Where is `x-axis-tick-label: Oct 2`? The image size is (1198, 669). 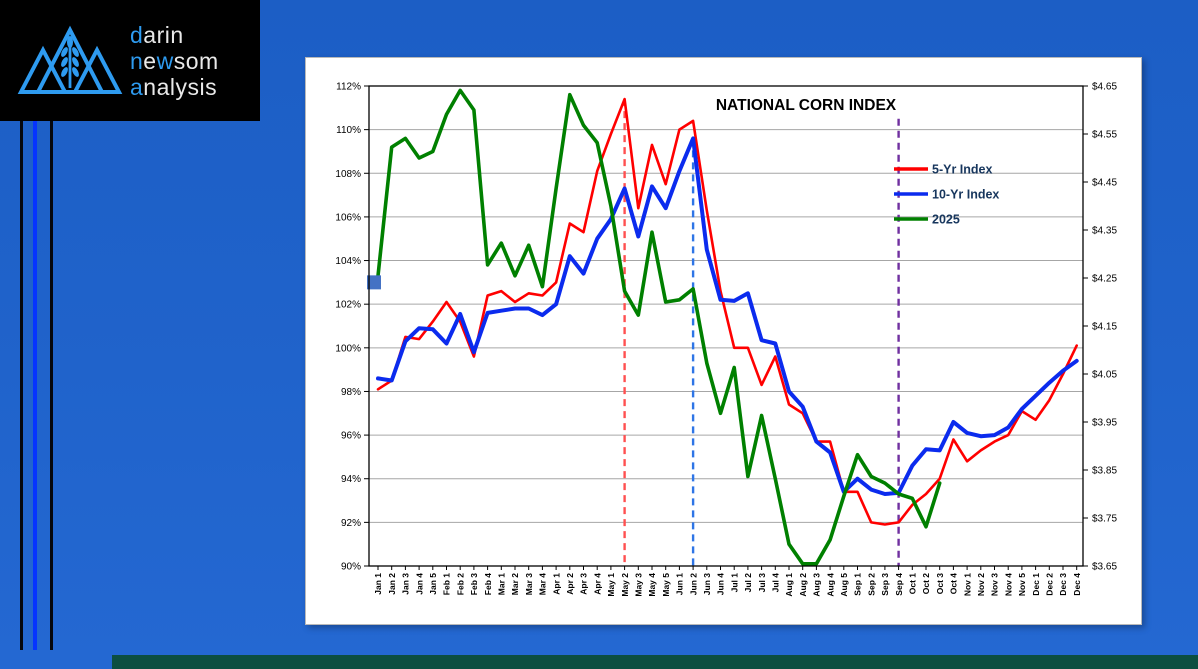 x-axis-tick-label: Oct 2 is located at coordinates (926, 584).